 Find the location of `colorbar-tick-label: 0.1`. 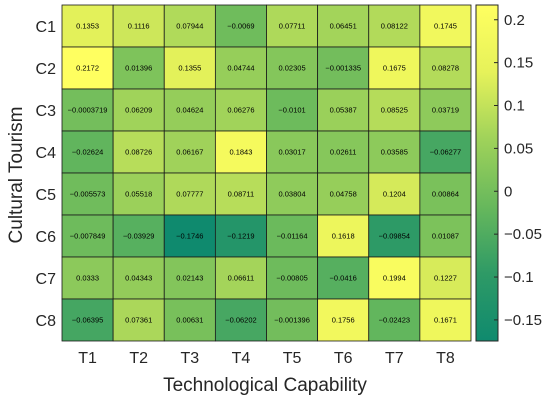

colorbar-tick-label: 0.1 is located at coordinates (514, 106).